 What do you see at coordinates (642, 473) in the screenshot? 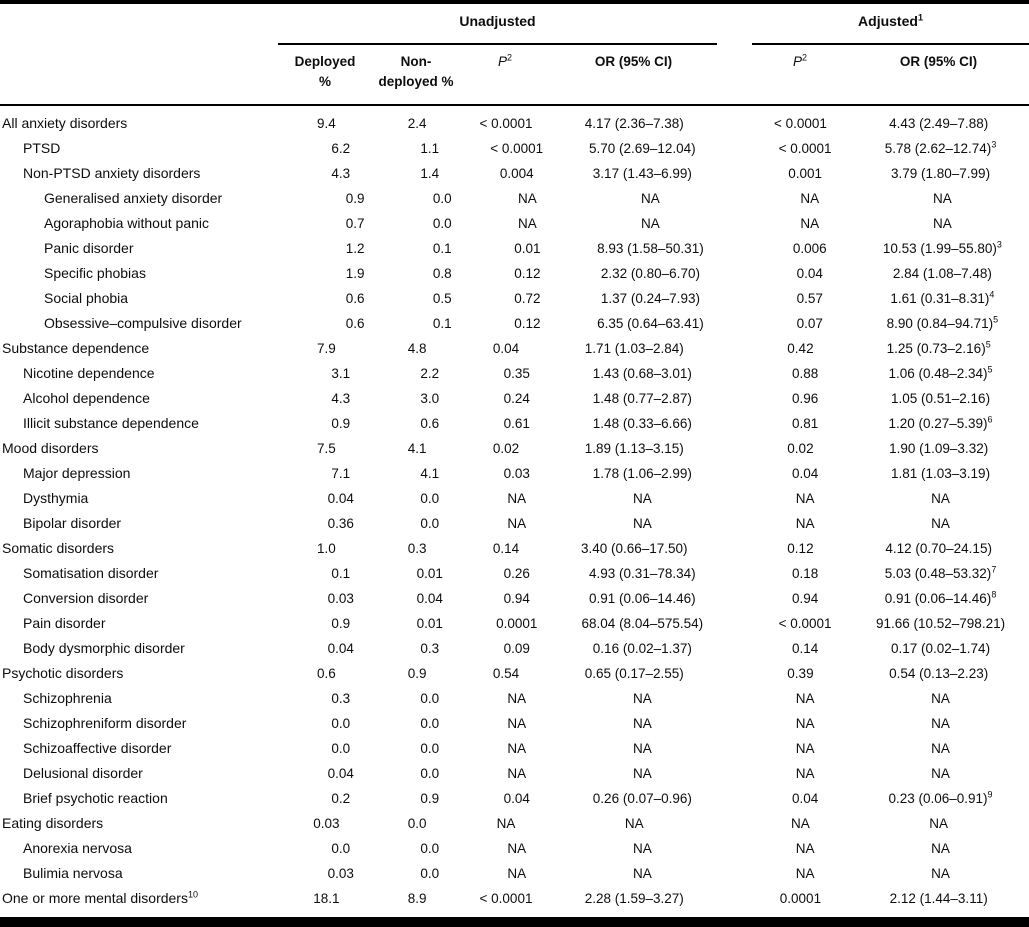
I see `or-ci-unadjusted: 1.78 (1.06–2.99)` at bounding box center [642, 473].